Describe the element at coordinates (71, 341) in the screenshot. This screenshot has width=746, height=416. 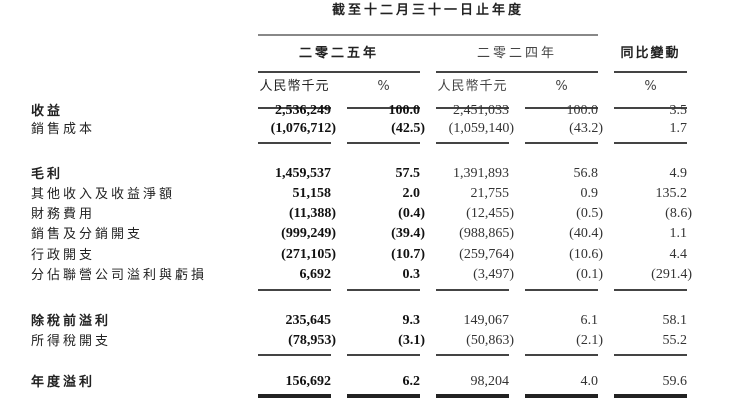
I see `row-label: 所得稅開支` at that location.